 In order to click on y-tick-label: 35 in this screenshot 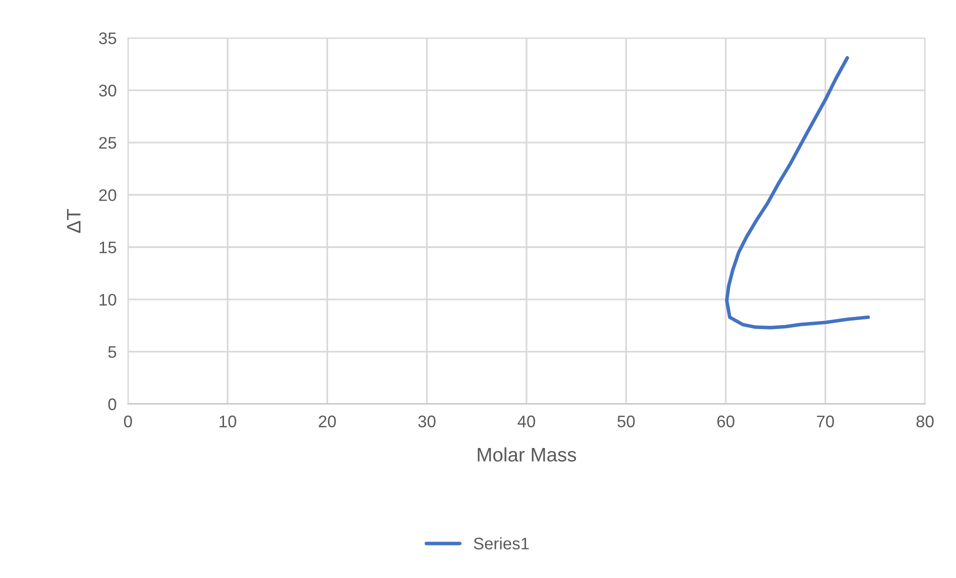, I will do `click(107, 38)`.